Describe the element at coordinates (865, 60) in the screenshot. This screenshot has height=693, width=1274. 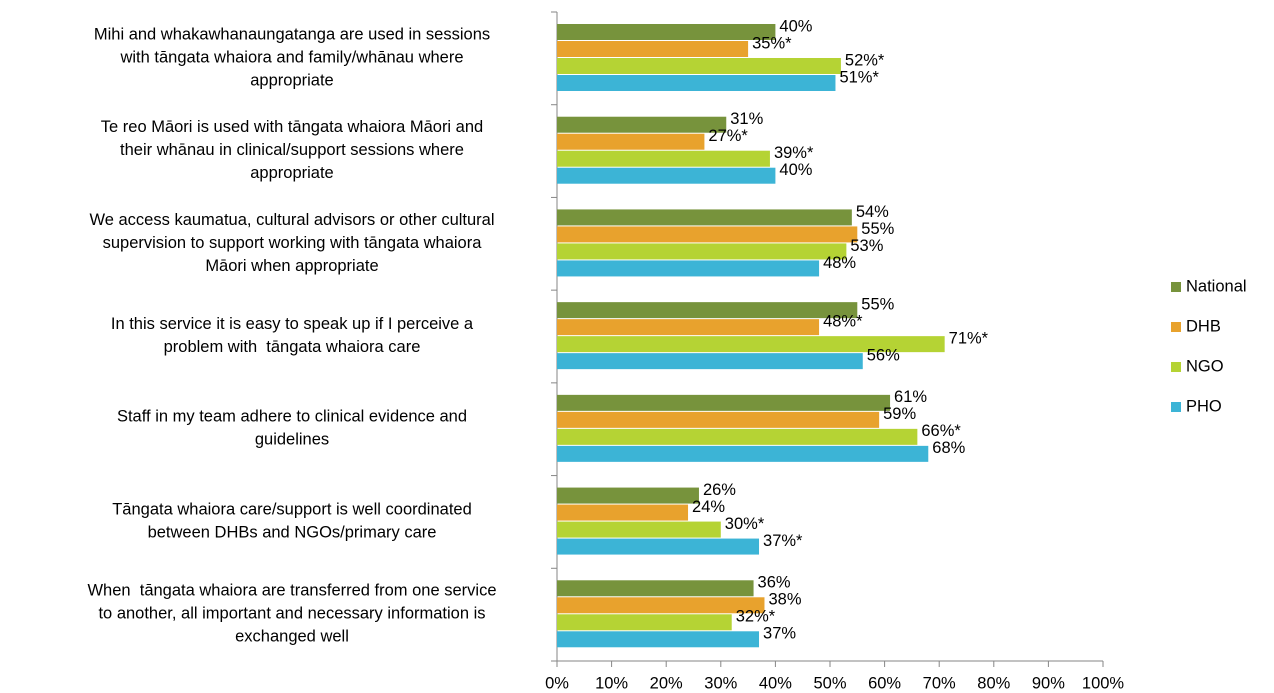
I see `value-label: 52%*` at that location.